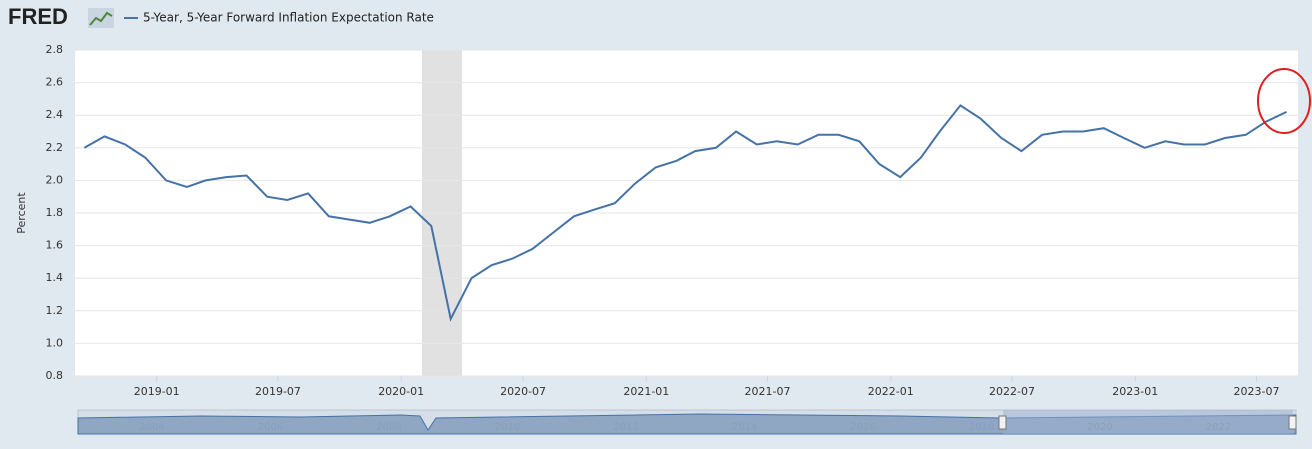 The width and height of the screenshot is (1312, 449). I want to click on navigator-label: 2008, so click(388, 427).